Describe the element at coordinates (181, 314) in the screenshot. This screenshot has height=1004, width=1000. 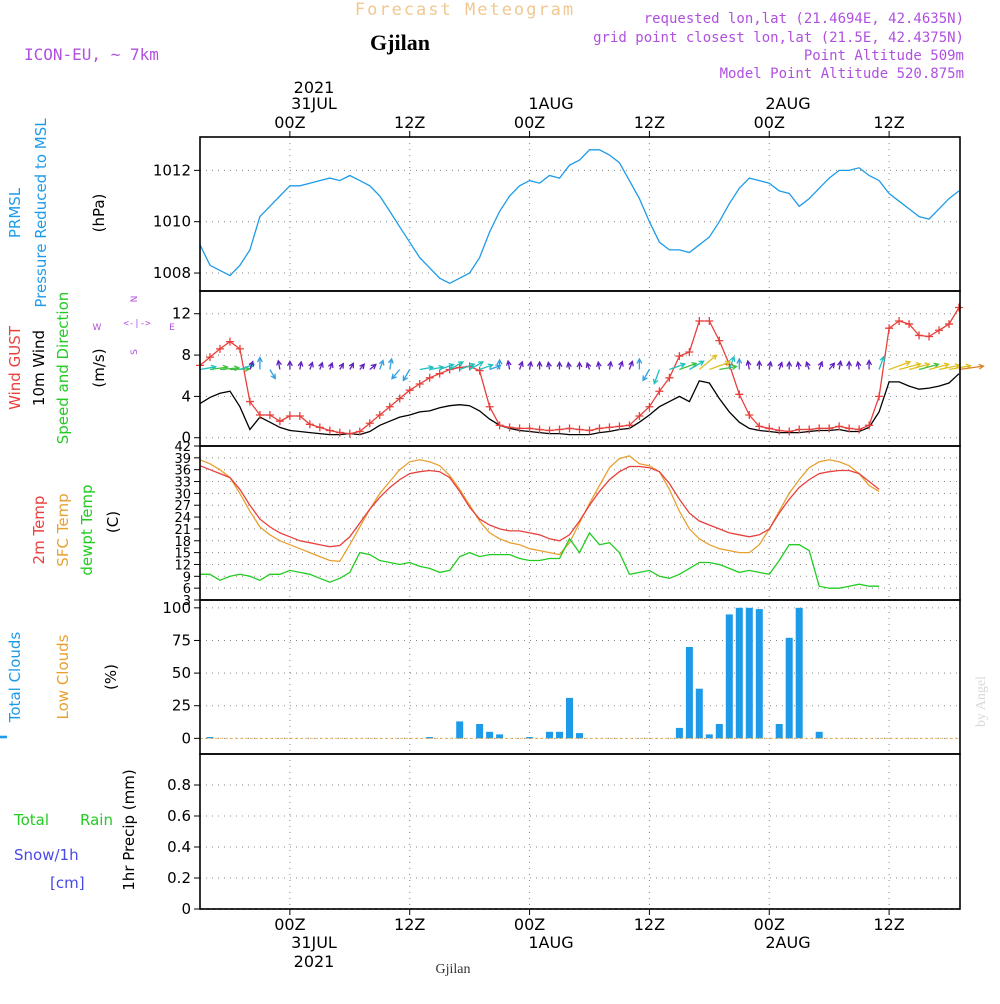
I see `panel-2-ytick-label: 12` at that location.